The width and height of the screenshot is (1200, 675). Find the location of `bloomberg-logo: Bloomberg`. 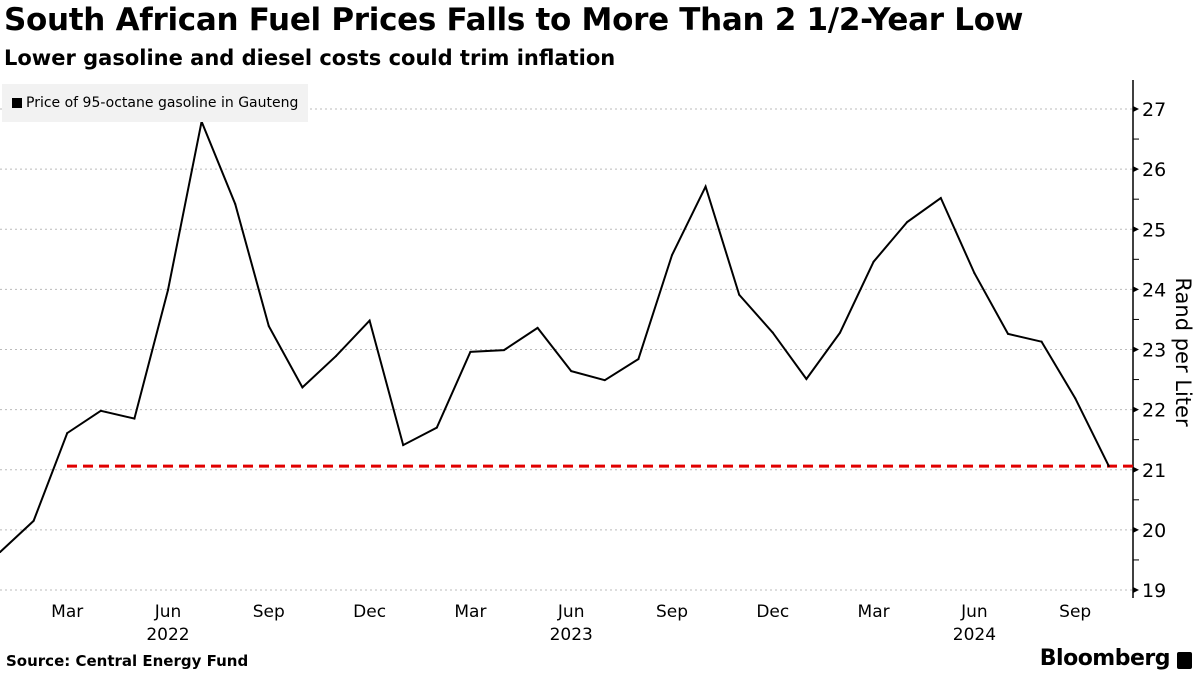

bloomberg-logo: Bloomberg is located at coordinates (1105, 658).